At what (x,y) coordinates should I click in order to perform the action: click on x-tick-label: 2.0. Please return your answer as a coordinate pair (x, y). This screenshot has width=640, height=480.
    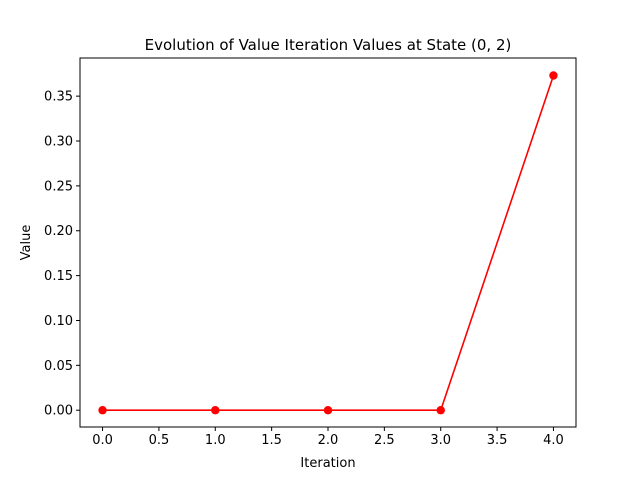
    Looking at the image, I should click on (328, 440).